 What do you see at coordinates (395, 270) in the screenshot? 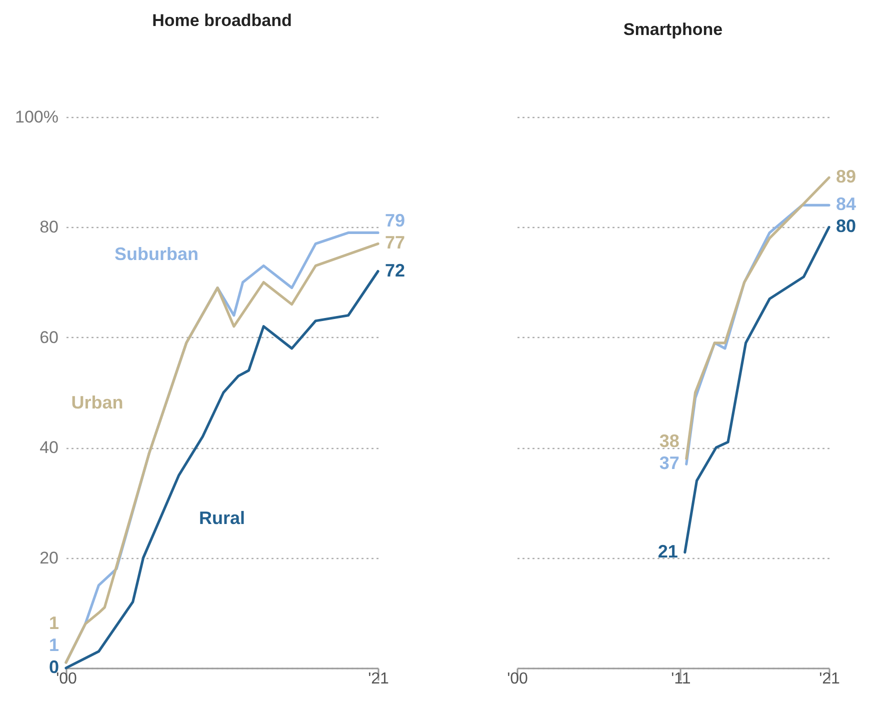
I see `data-label: 72` at bounding box center [395, 270].